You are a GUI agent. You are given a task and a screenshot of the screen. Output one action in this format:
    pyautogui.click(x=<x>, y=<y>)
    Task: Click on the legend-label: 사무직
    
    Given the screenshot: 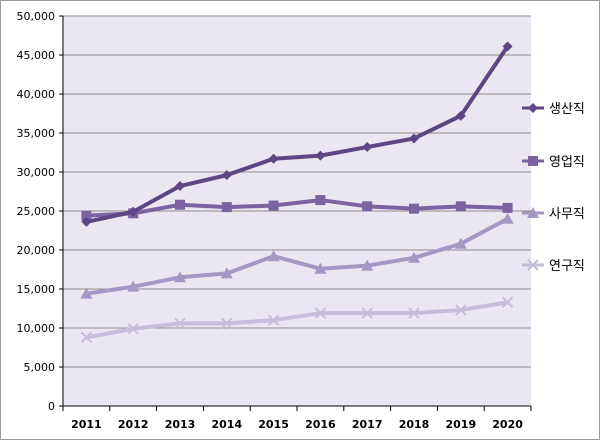 What is the action you would take?
    pyautogui.click(x=567, y=214)
    